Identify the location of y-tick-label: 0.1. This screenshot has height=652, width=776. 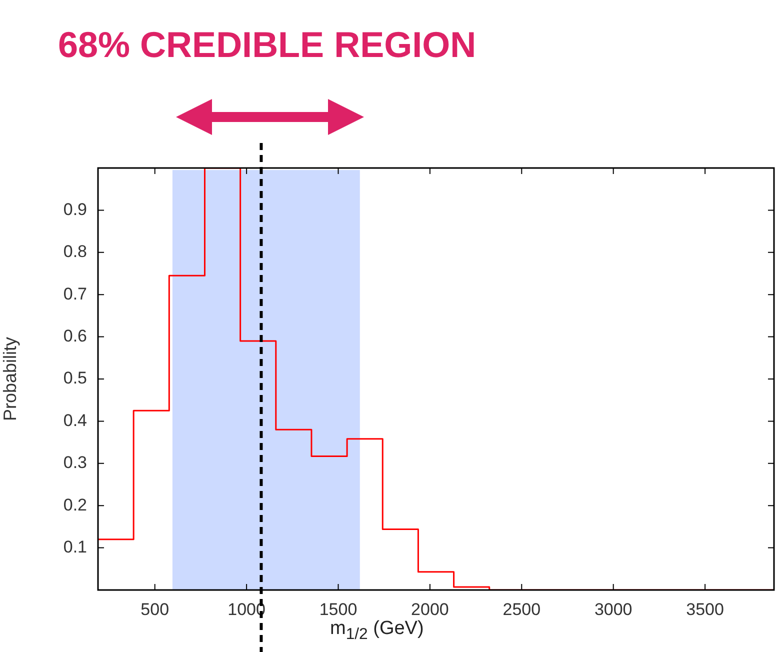
(75, 546).